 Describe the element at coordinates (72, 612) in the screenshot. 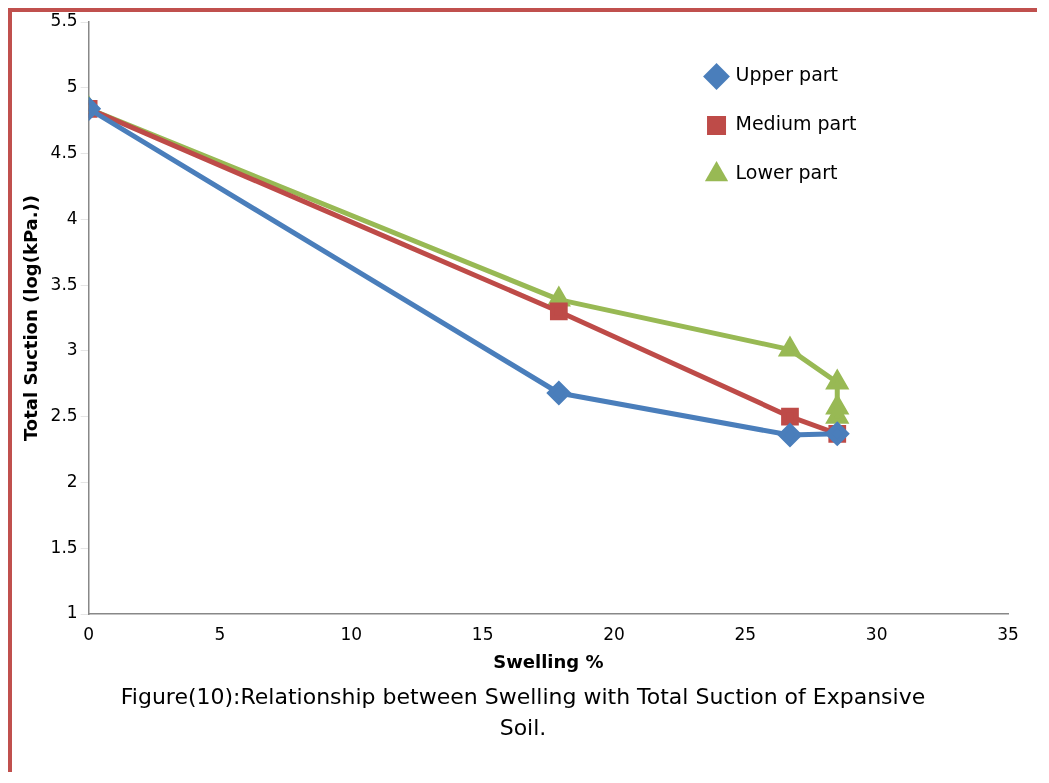

I see `y-tick-label: 1` at that location.